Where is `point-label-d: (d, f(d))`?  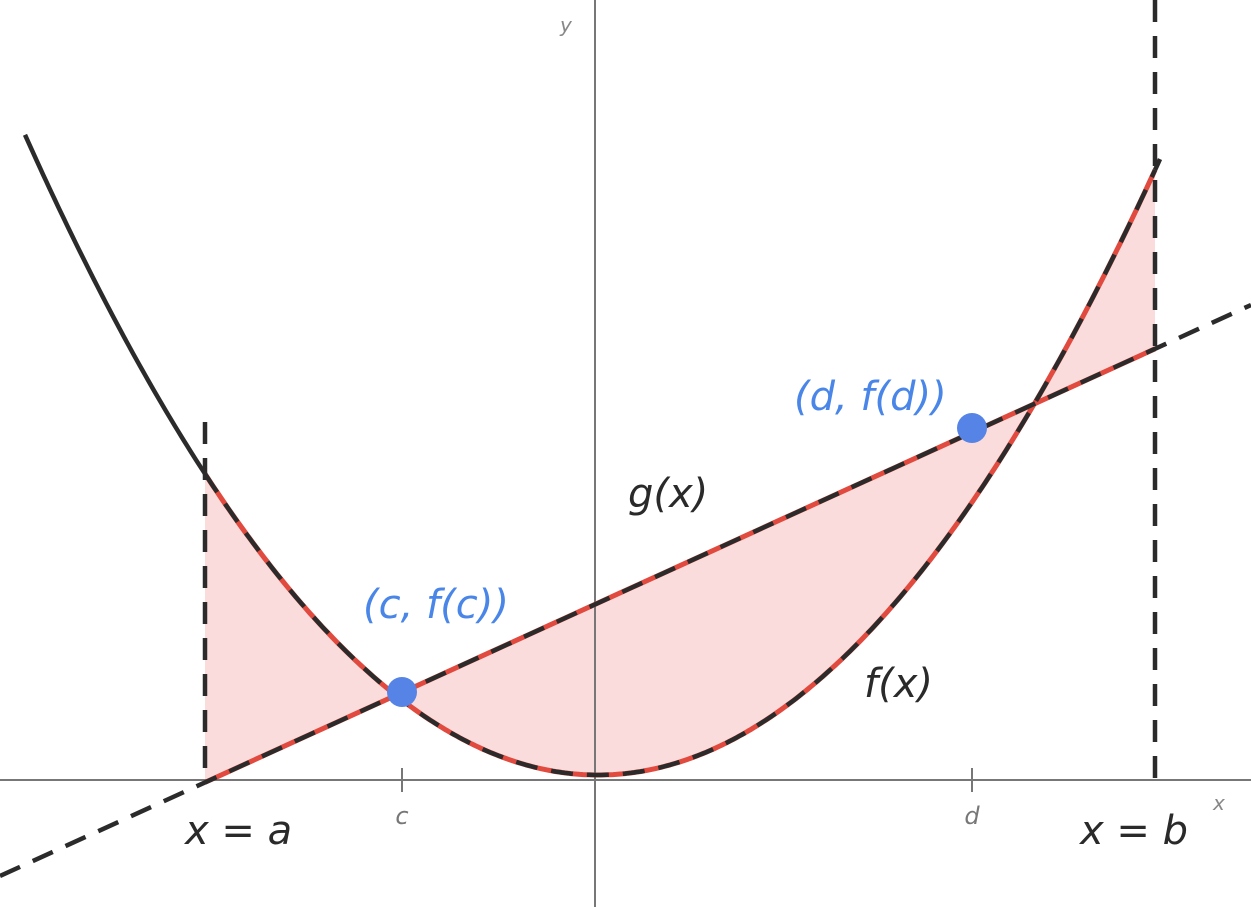
point-label-d: (d, f(d)) is located at coordinates (870, 397).